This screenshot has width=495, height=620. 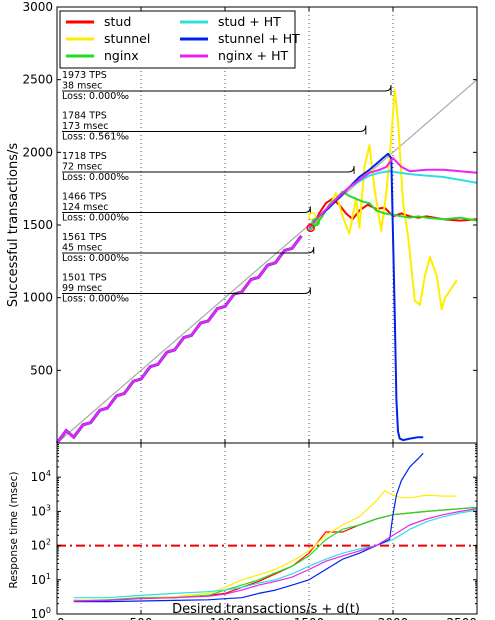 What do you see at coordinates (82, 248) in the screenshot?
I see `annotation-label: 45 msec` at bounding box center [82, 248].